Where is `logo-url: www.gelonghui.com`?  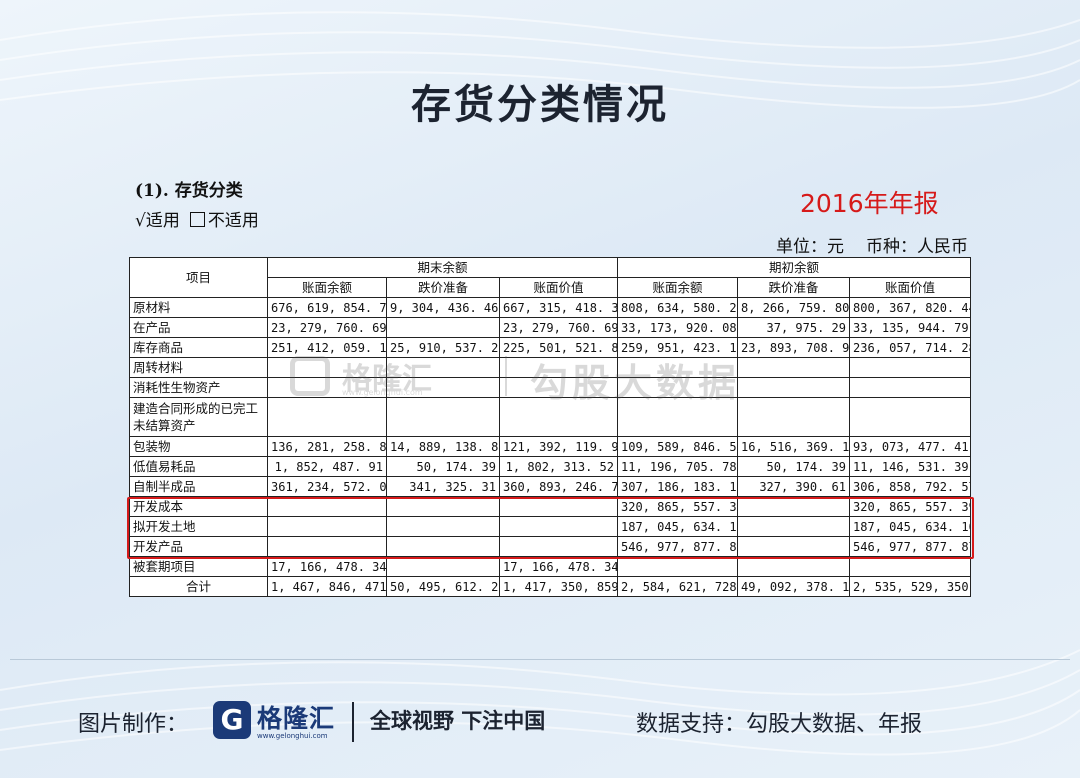
logo-url: www.gelonghui.com is located at coordinates (292, 736).